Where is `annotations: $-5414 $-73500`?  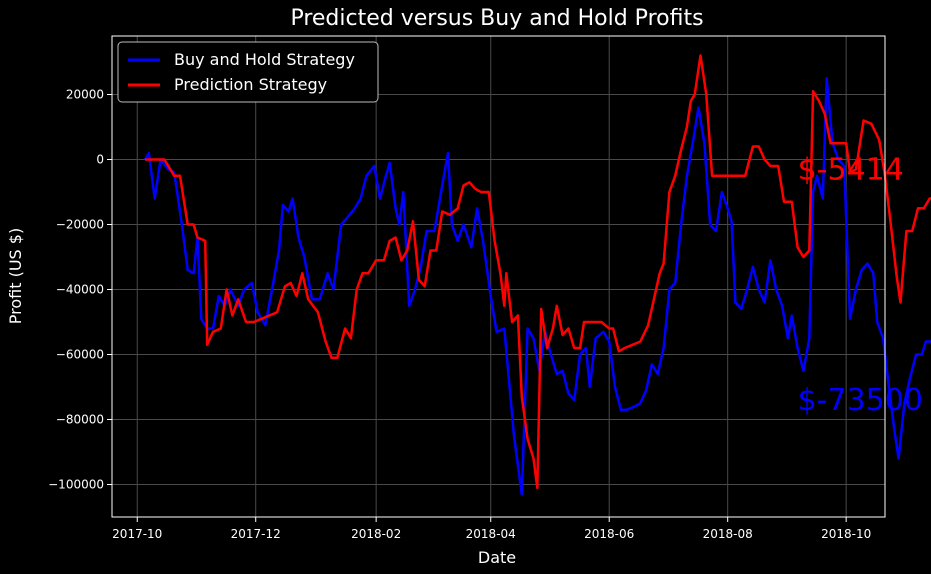 annotations: $-5414 $-73500 is located at coordinates (860, 285).